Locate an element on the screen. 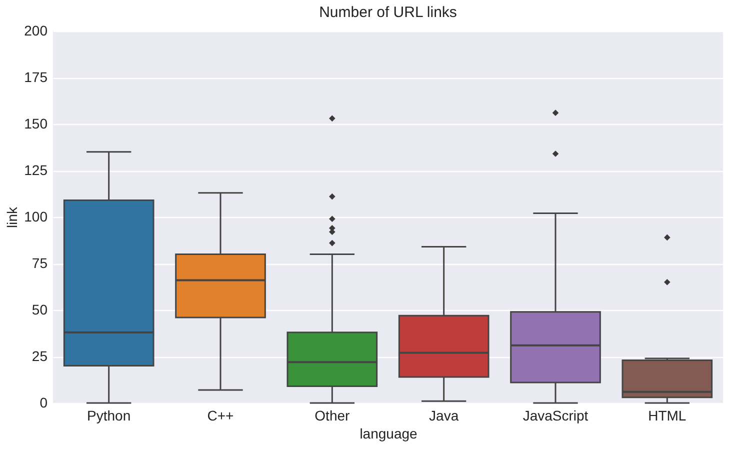 This screenshot has width=745, height=459. x-tick-label: HTML is located at coordinates (667, 416).